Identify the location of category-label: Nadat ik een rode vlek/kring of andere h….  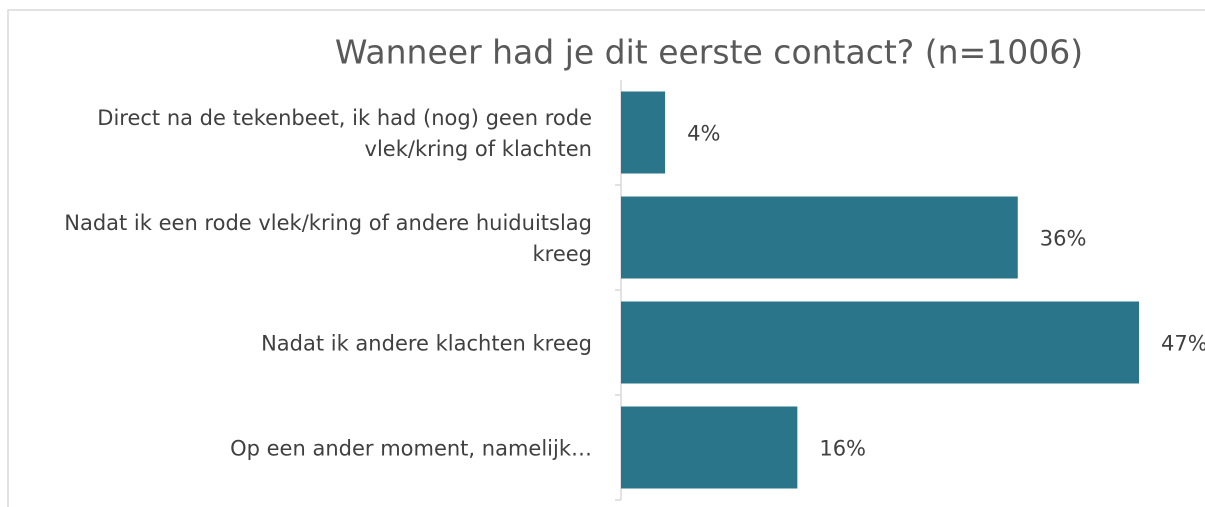
(328, 238).